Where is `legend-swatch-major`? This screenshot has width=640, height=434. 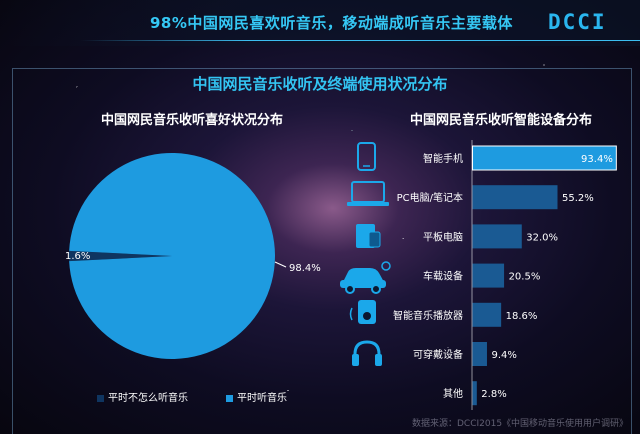
legend-swatch-major is located at coordinates (229, 398).